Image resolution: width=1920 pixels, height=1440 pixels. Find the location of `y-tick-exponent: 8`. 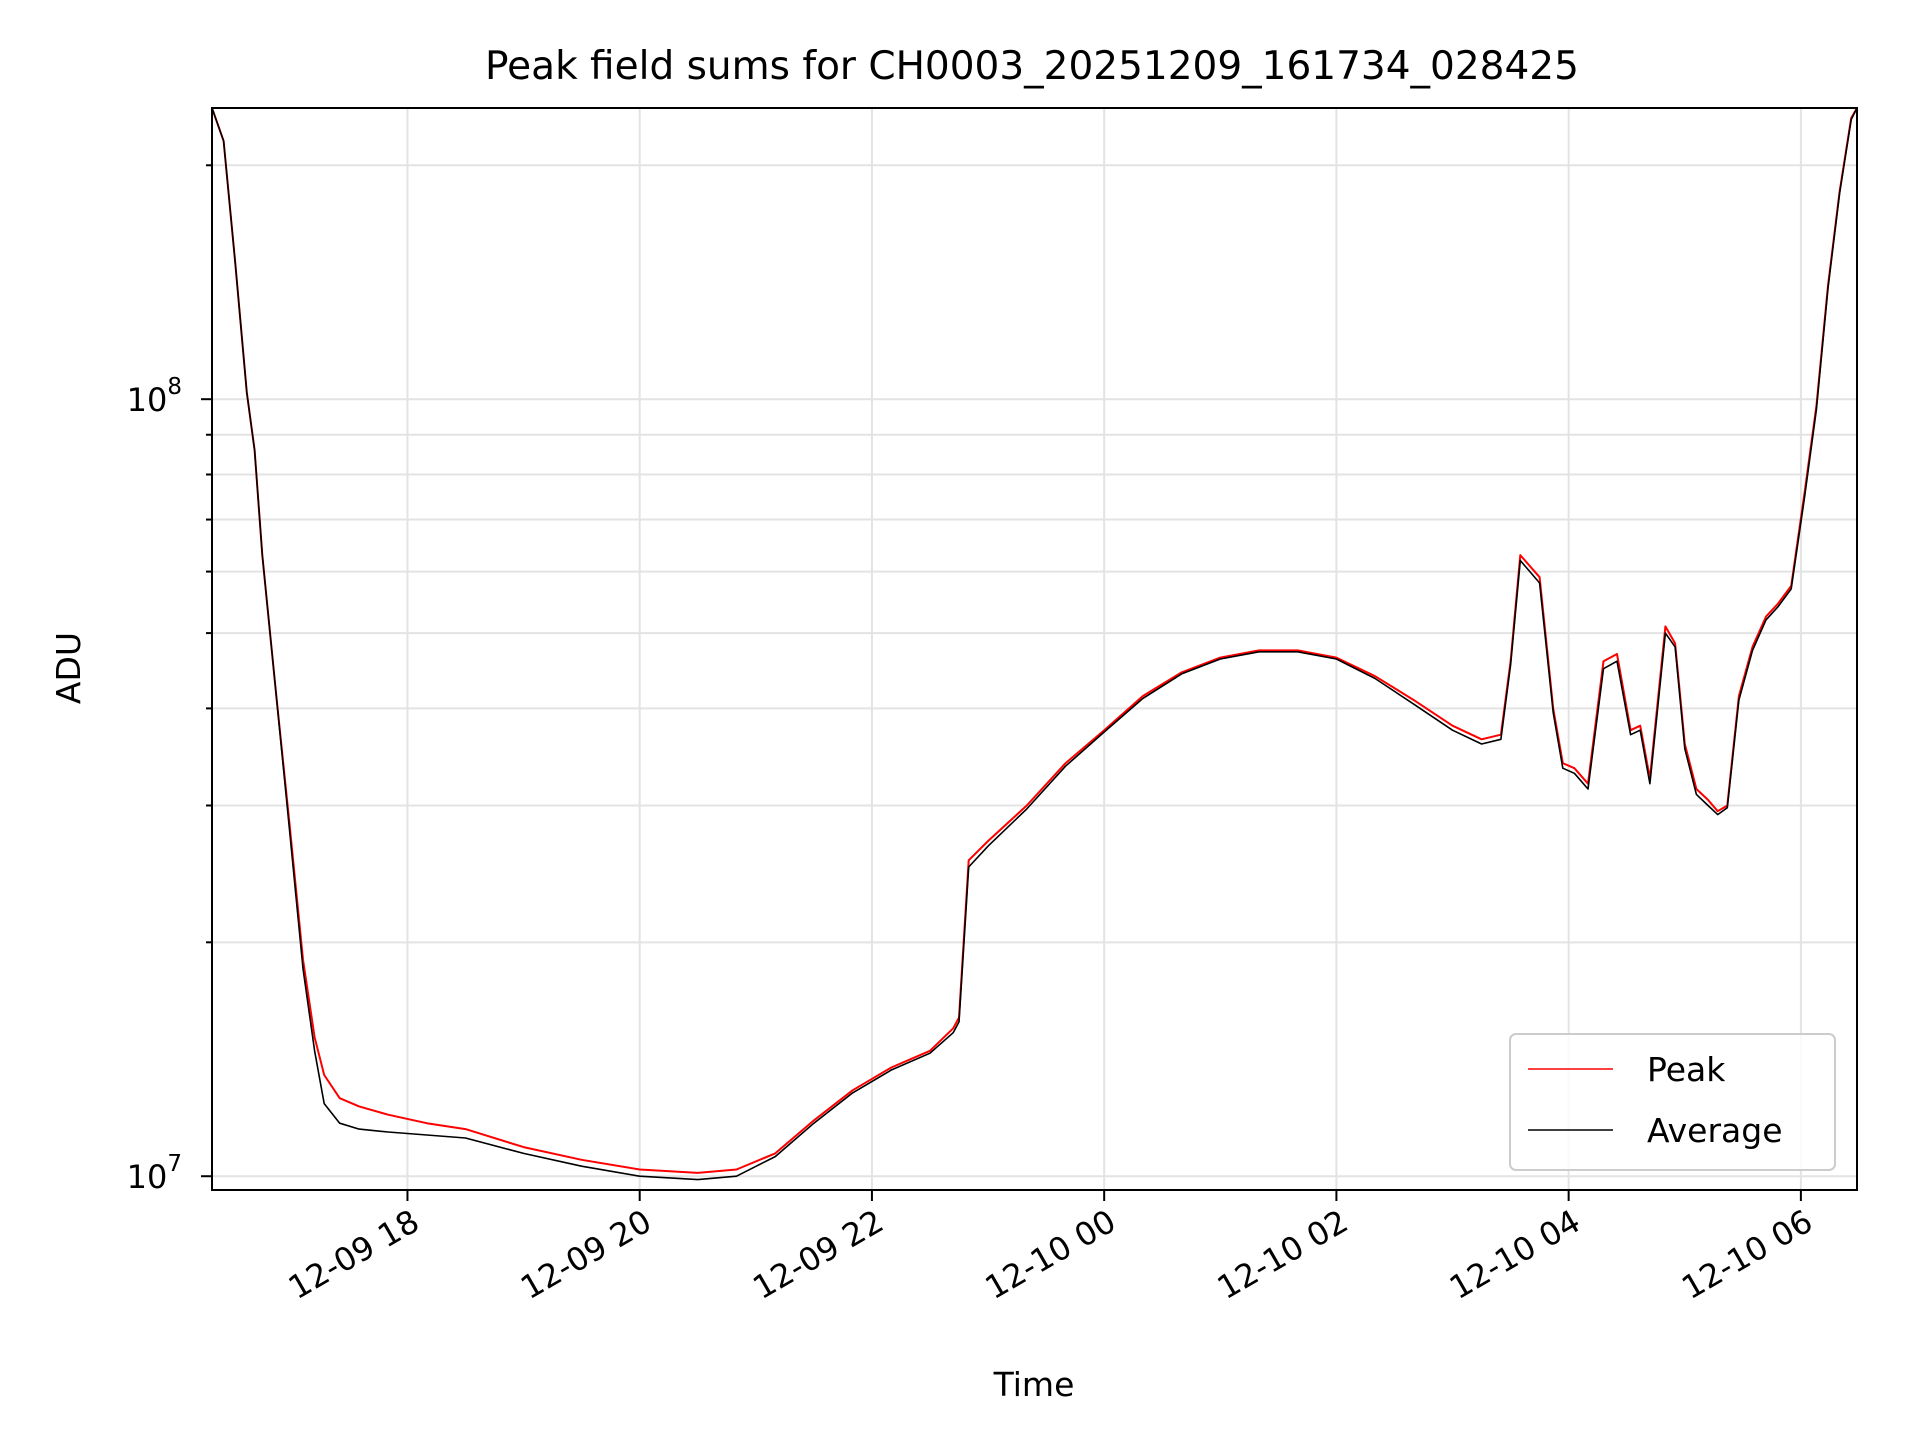

y-tick-exponent: 8 is located at coordinates (174, 387).